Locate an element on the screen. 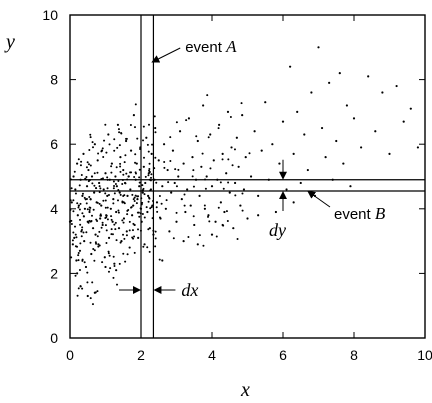  dy-label: dy is located at coordinates (277, 230).